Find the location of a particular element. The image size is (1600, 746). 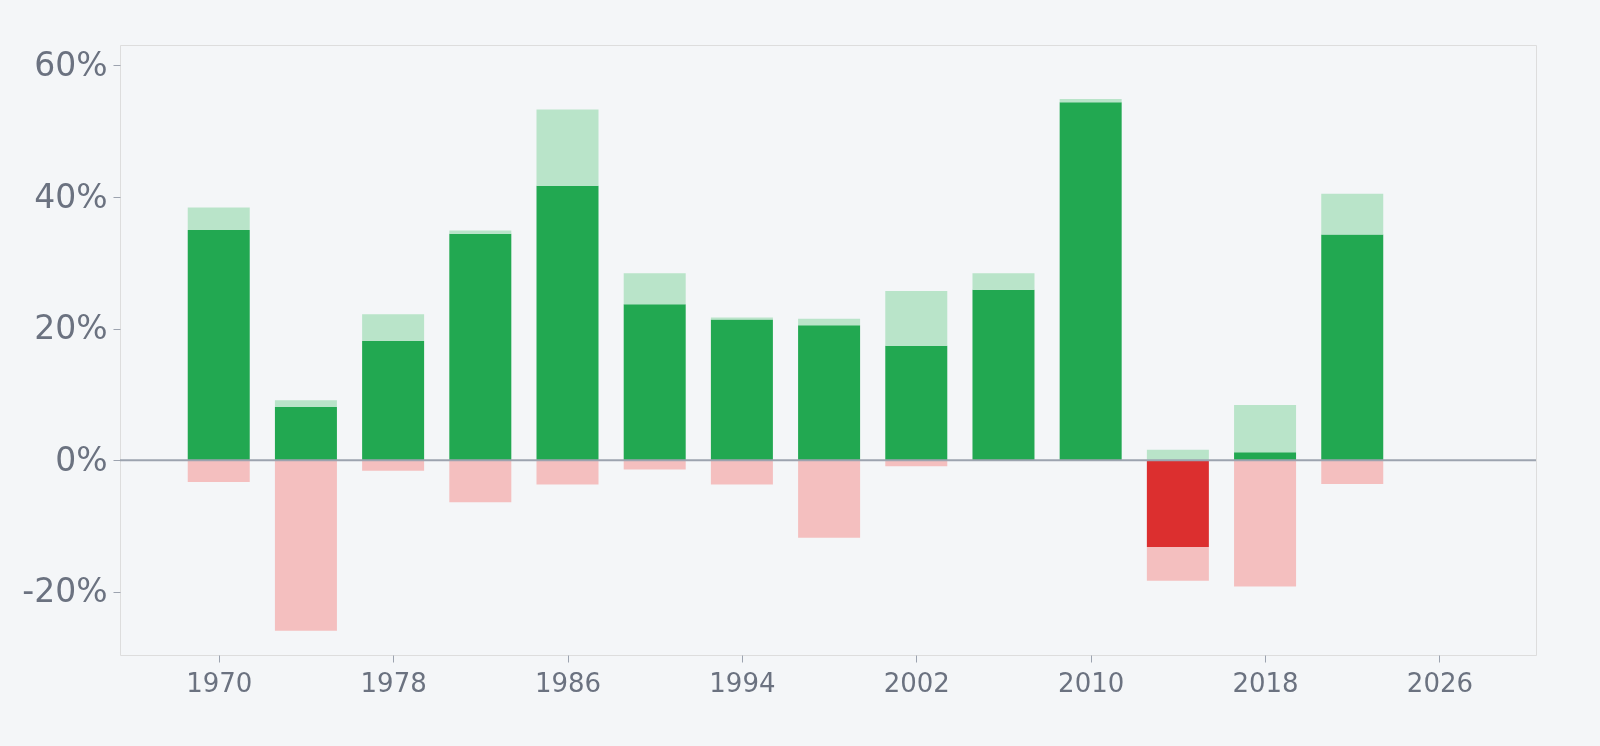

x-tick-label: 2026 is located at coordinates (1440, 682).